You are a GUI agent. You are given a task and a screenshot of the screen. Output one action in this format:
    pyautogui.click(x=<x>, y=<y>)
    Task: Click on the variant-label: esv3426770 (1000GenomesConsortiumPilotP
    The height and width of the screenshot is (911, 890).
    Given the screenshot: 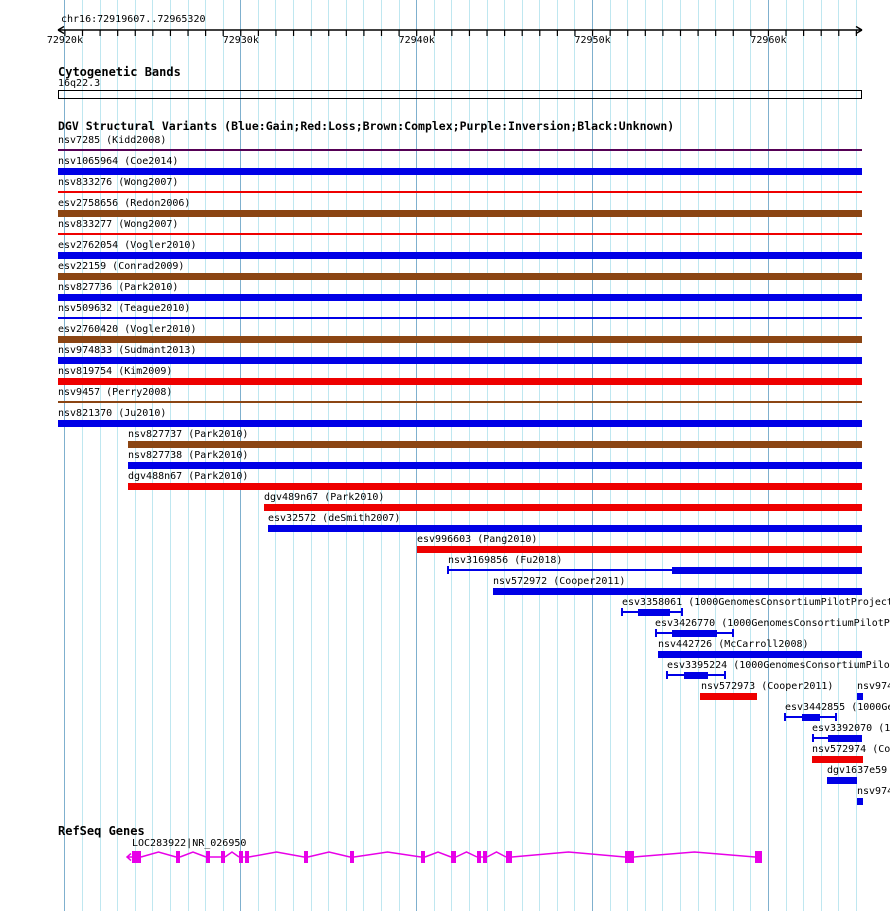 What is the action you would take?
    pyautogui.click(x=772, y=623)
    